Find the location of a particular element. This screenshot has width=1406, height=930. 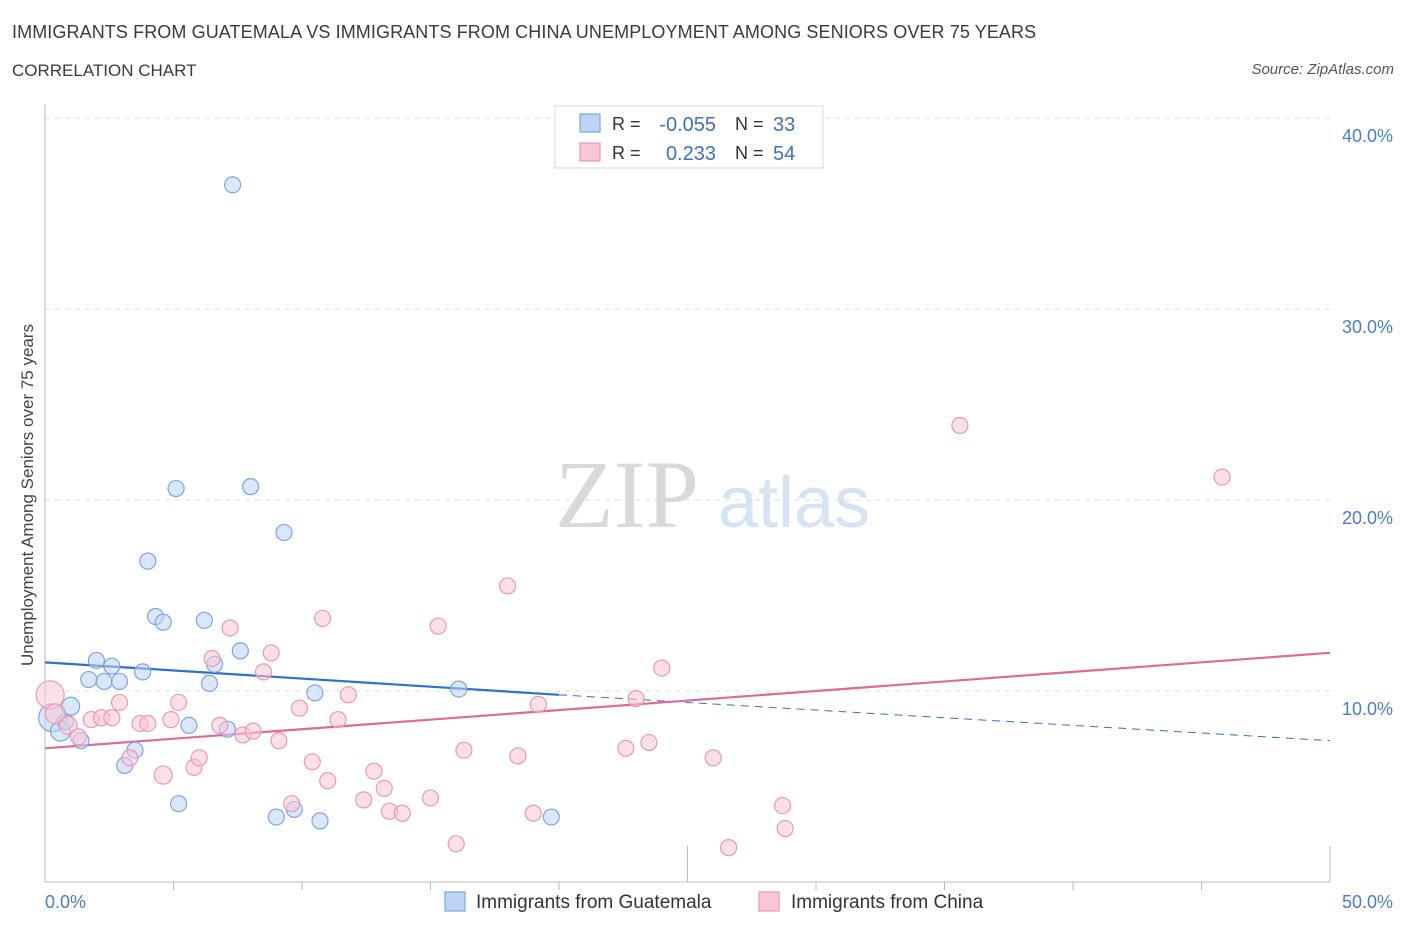

y-axis-label: Unemployment Among Seniors over 75 years is located at coordinates (27, 495).